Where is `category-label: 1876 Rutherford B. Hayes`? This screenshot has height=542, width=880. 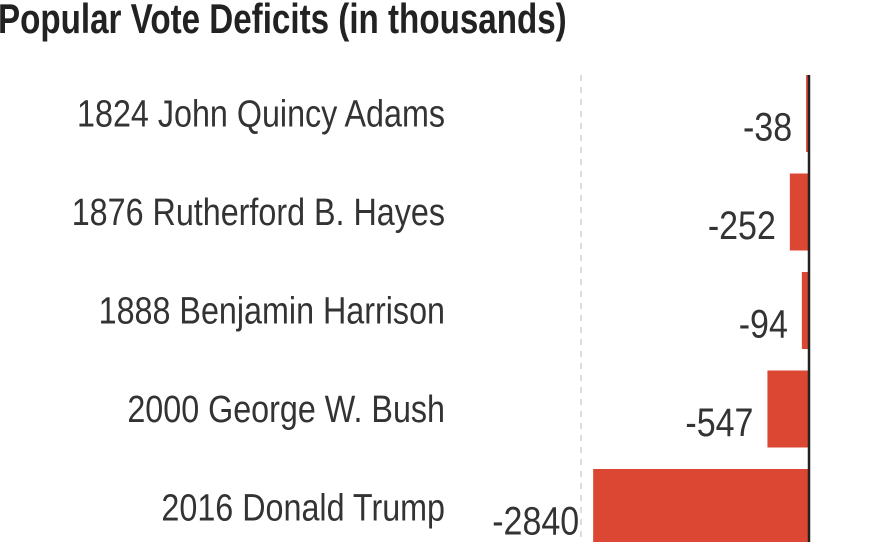
category-label: 1876 Rutherford B. Hayes is located at coordinates (258, 213).